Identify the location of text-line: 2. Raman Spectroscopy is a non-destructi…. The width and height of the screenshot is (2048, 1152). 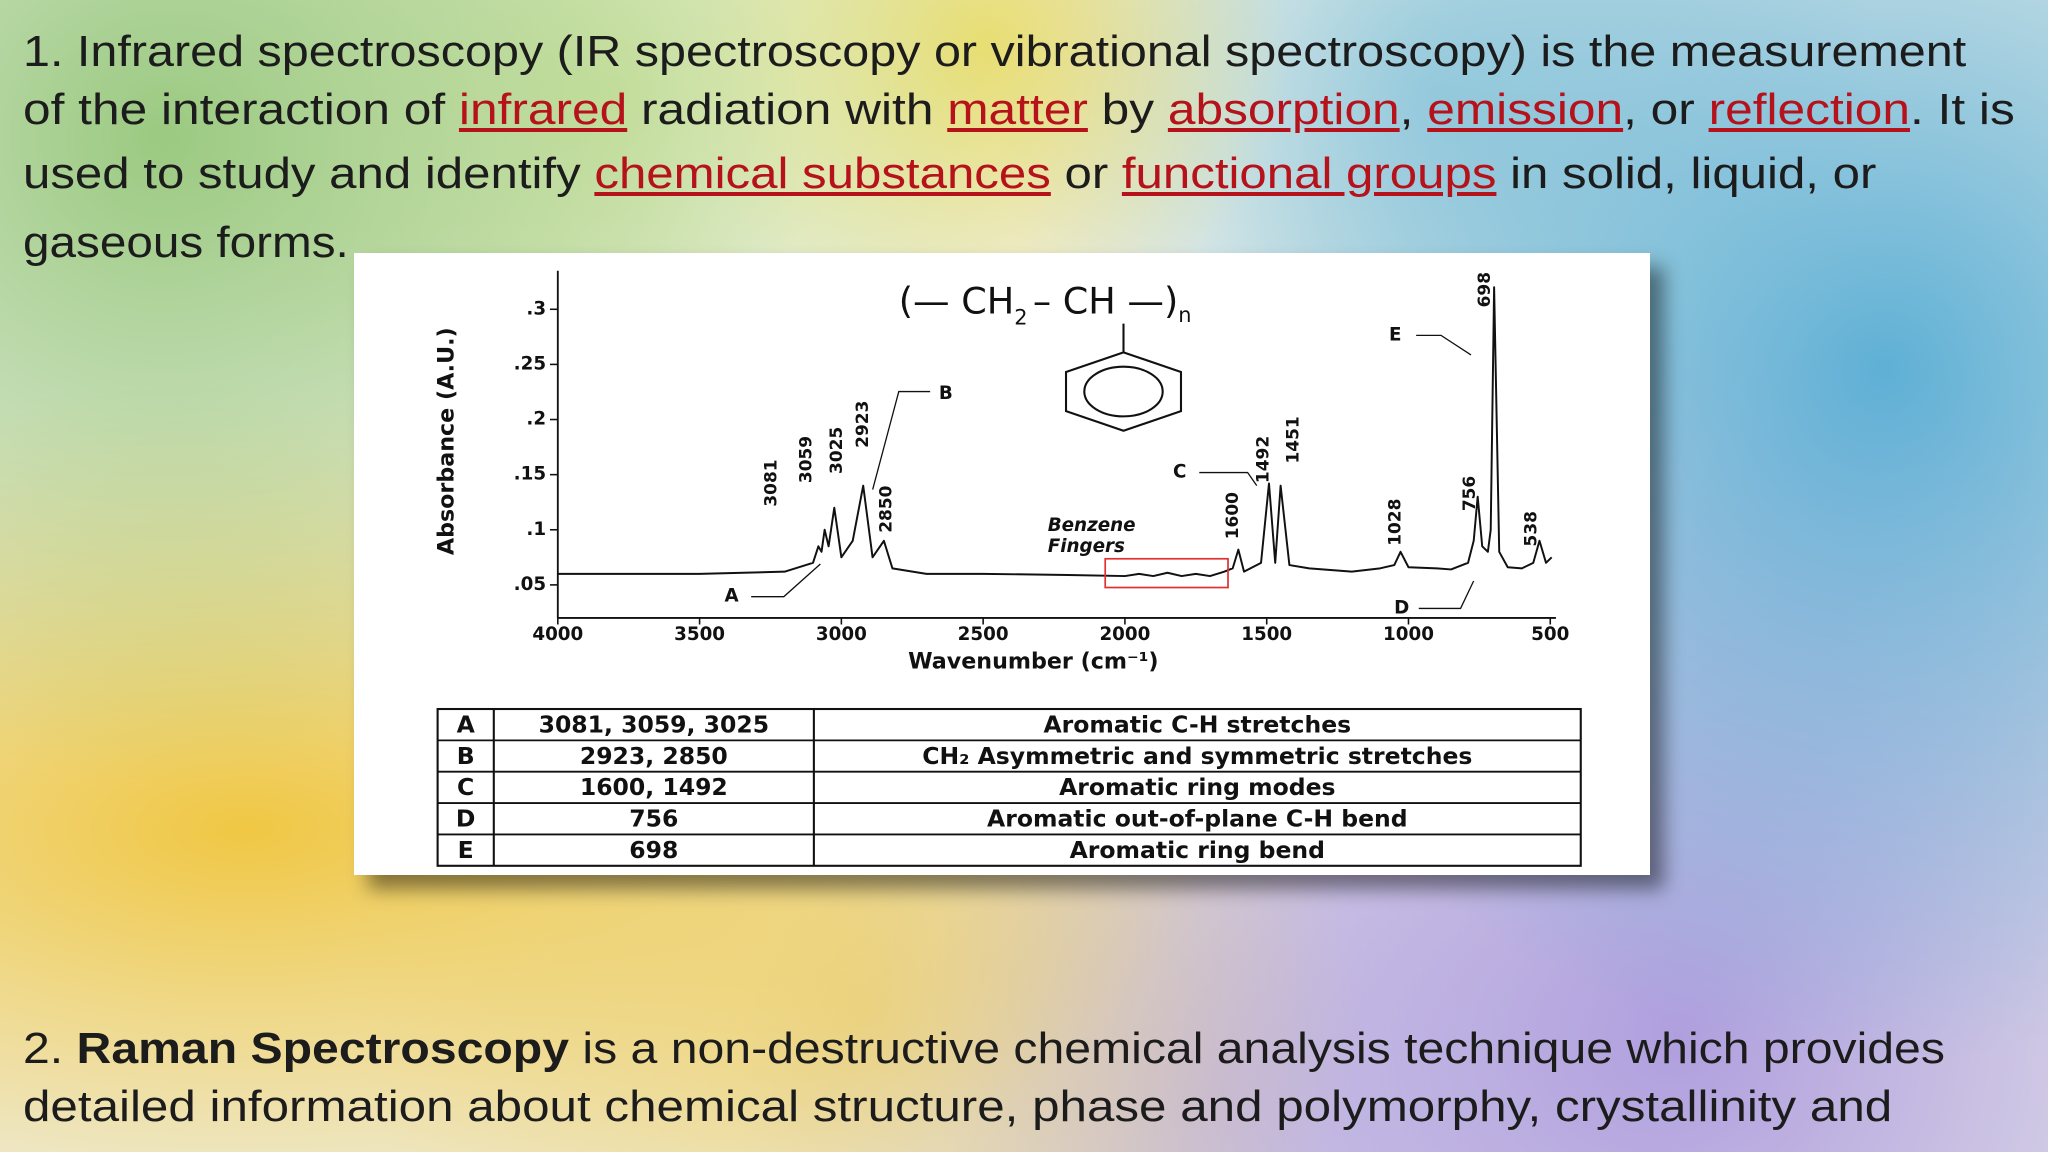
(984, 1048).